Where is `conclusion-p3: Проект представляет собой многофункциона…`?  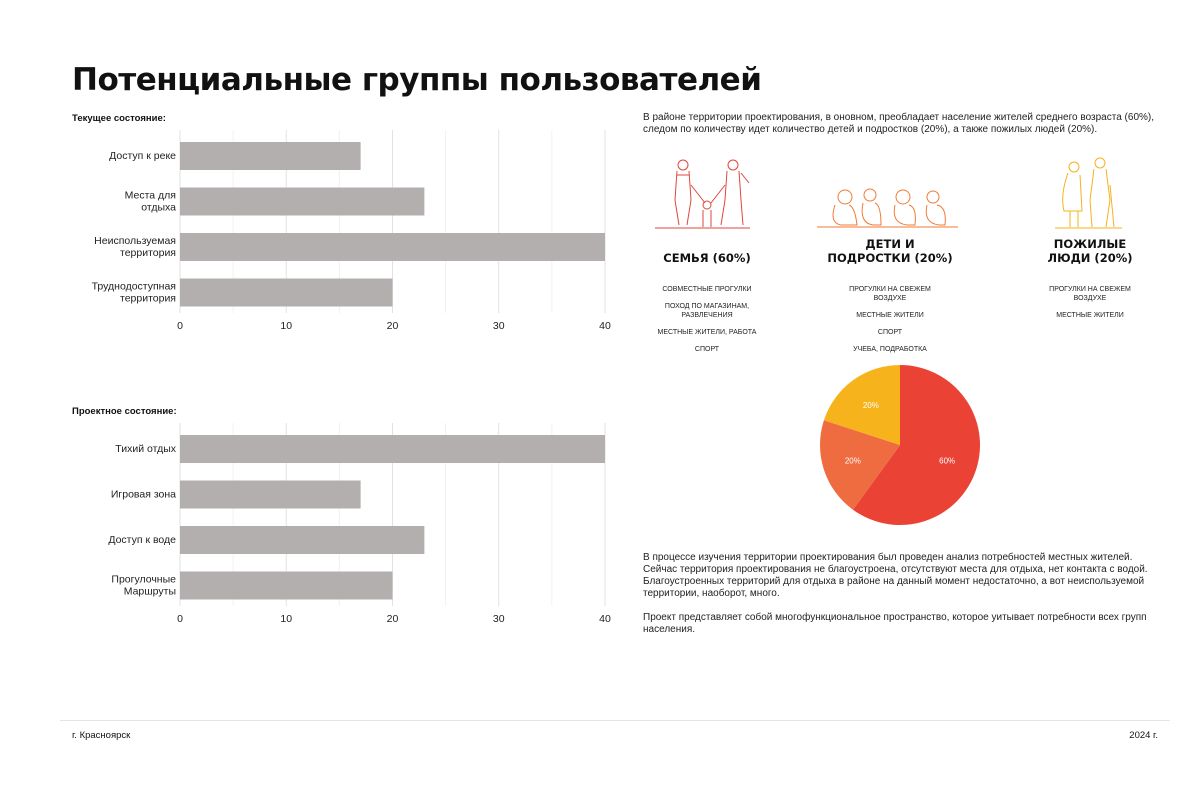
conclusion-p3: Проект представляет собой многофункциона… is located at coordinates (895, 623).